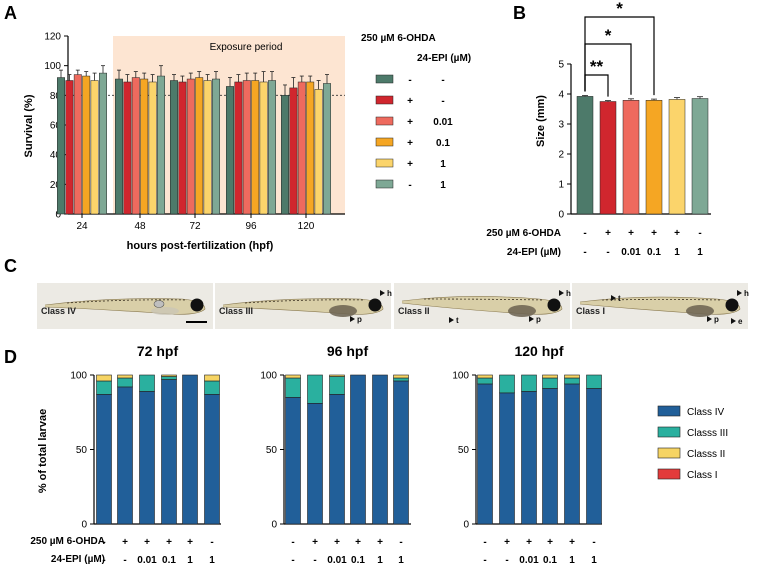 This screenshot has width=776, height=567. I want to click on survival-x-tick-label: 24, so click(82, 226).